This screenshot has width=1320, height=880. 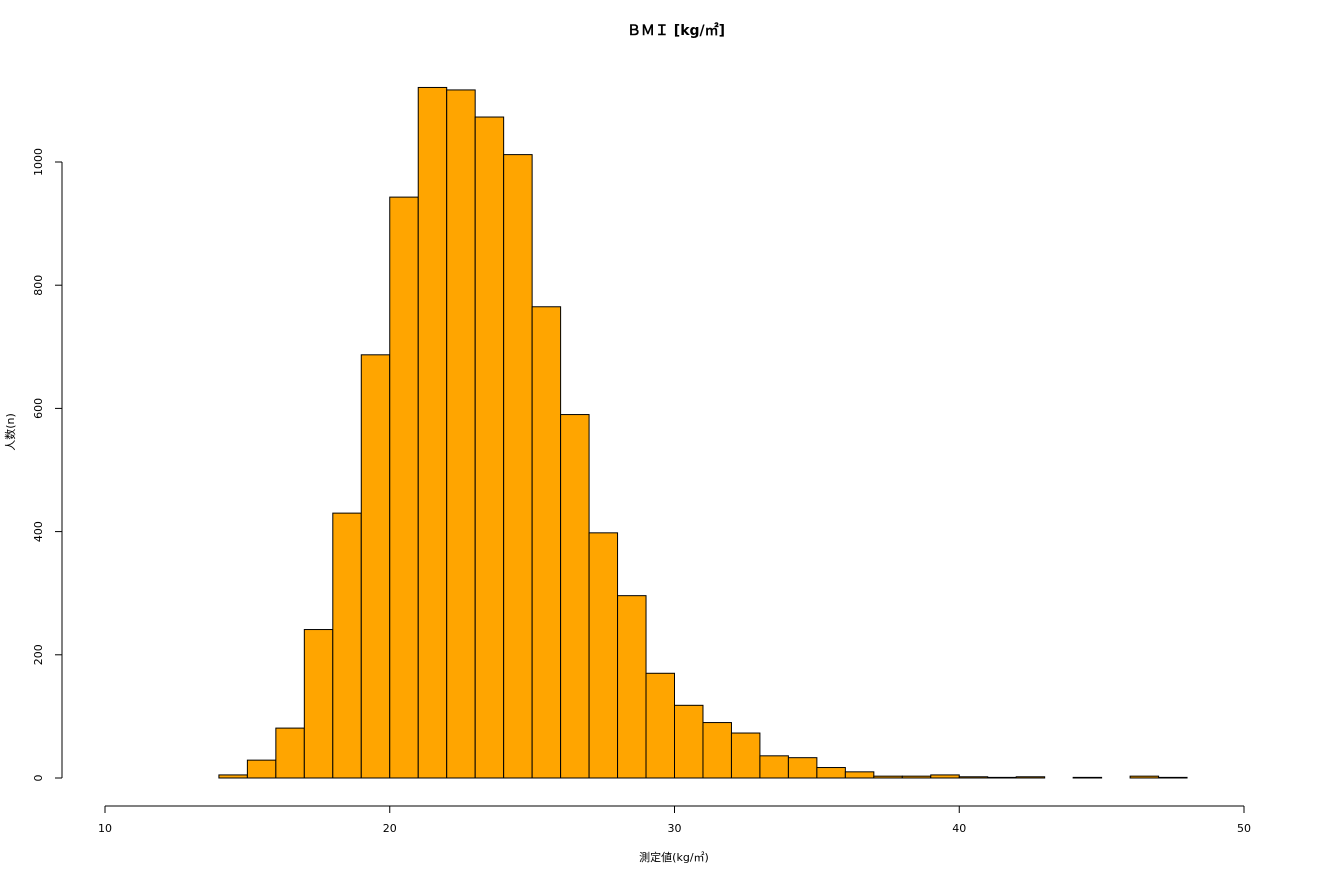 What do you see at coordinates (38, 531) in the screenshot?
I see `y-tick-label: 400` at bounding box center [38, 531].